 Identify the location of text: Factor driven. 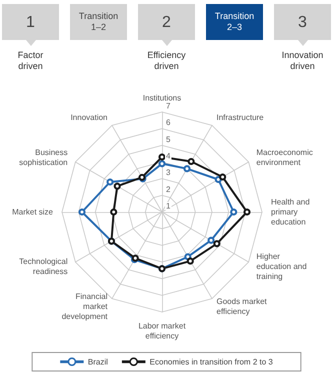
(30, 61).